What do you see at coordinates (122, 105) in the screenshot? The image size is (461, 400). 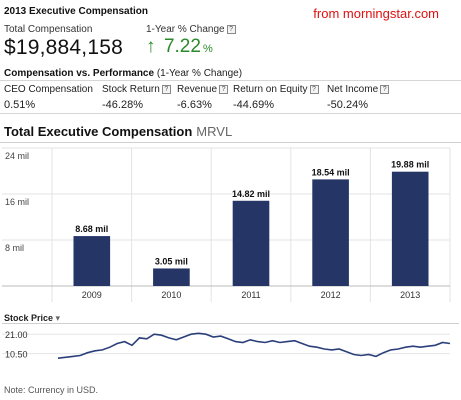 I see `perf-value: -46.28%` at bounding box center [122, 105].